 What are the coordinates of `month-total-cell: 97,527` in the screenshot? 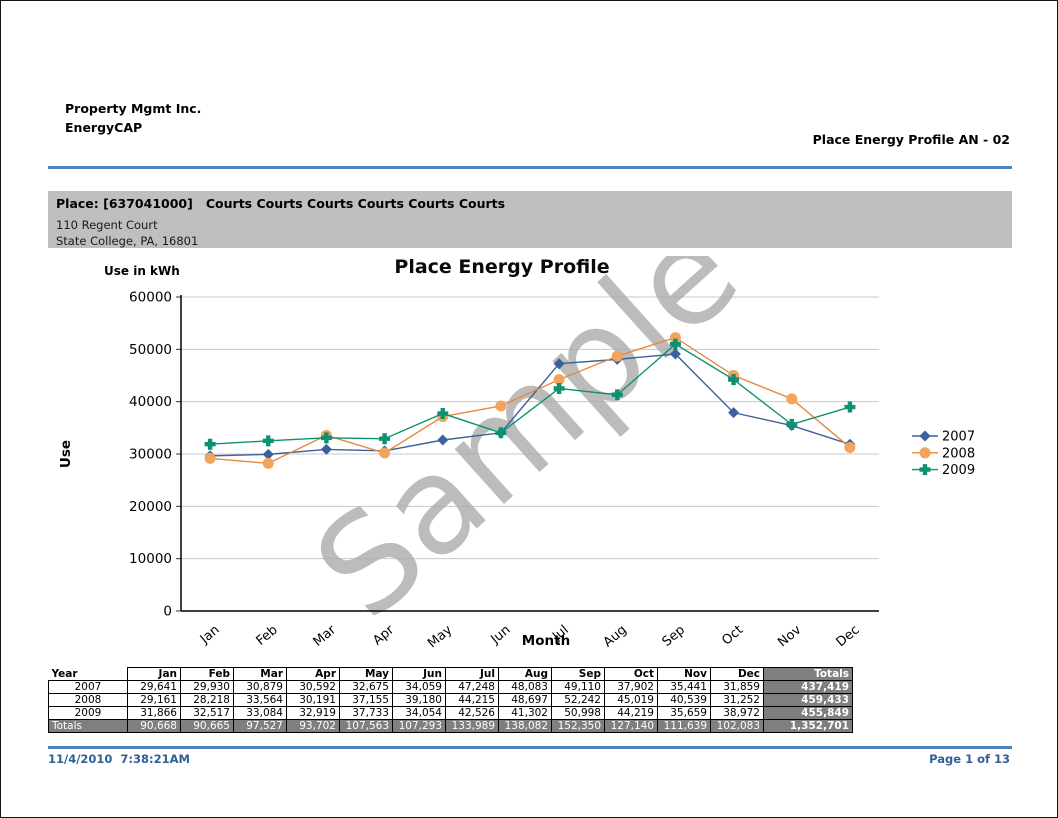 It's located at (260, 726).